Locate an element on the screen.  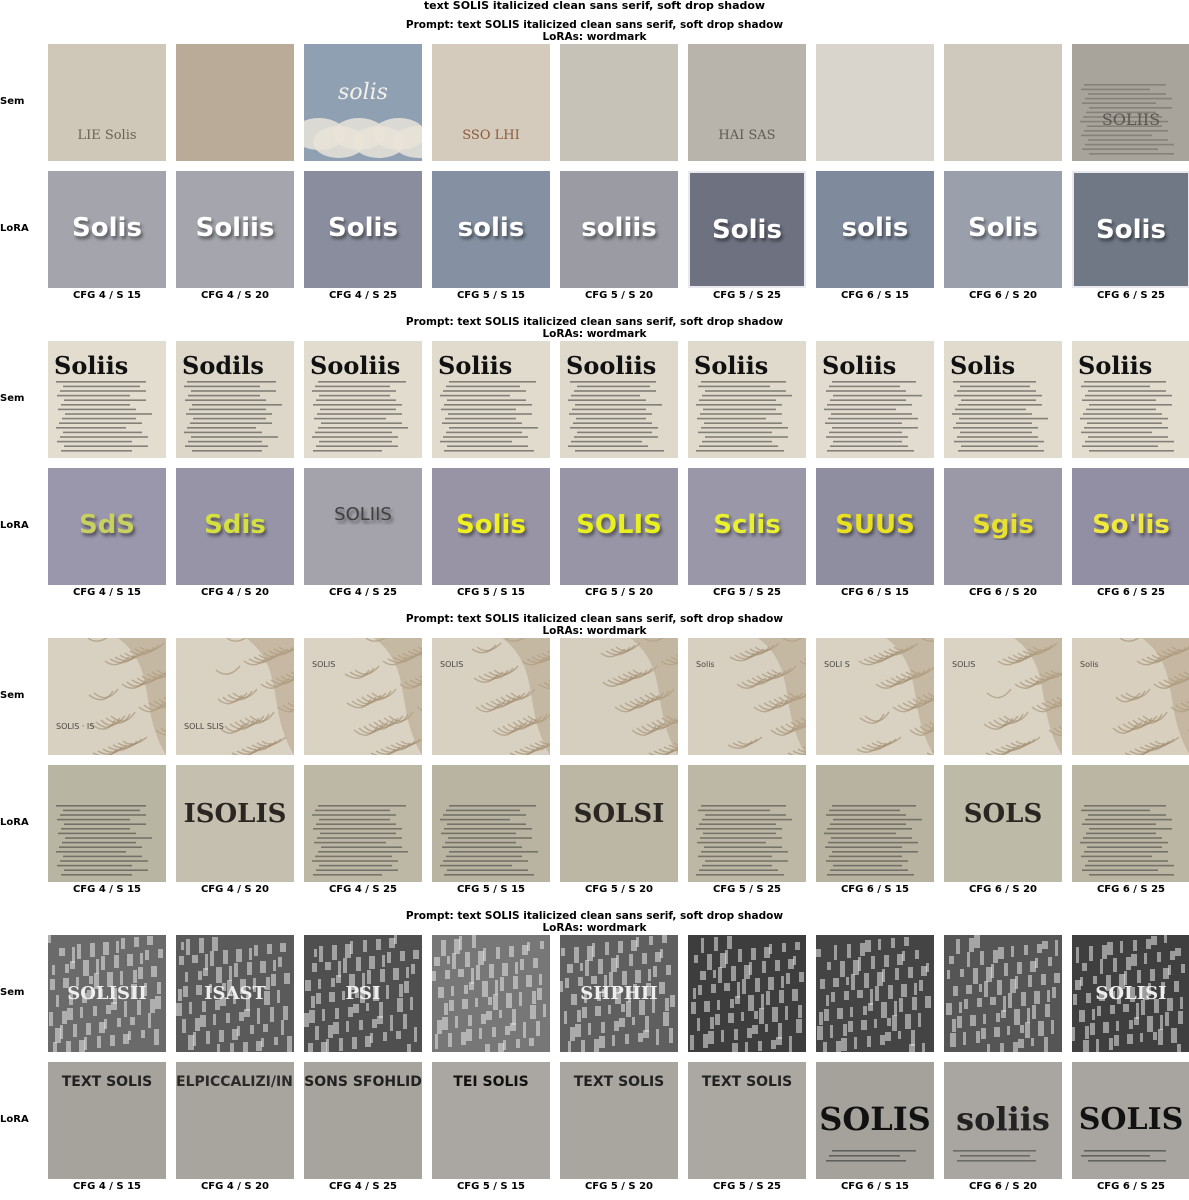
result-image-tile: SOLIS · IS is located at coordinates (107, 696).